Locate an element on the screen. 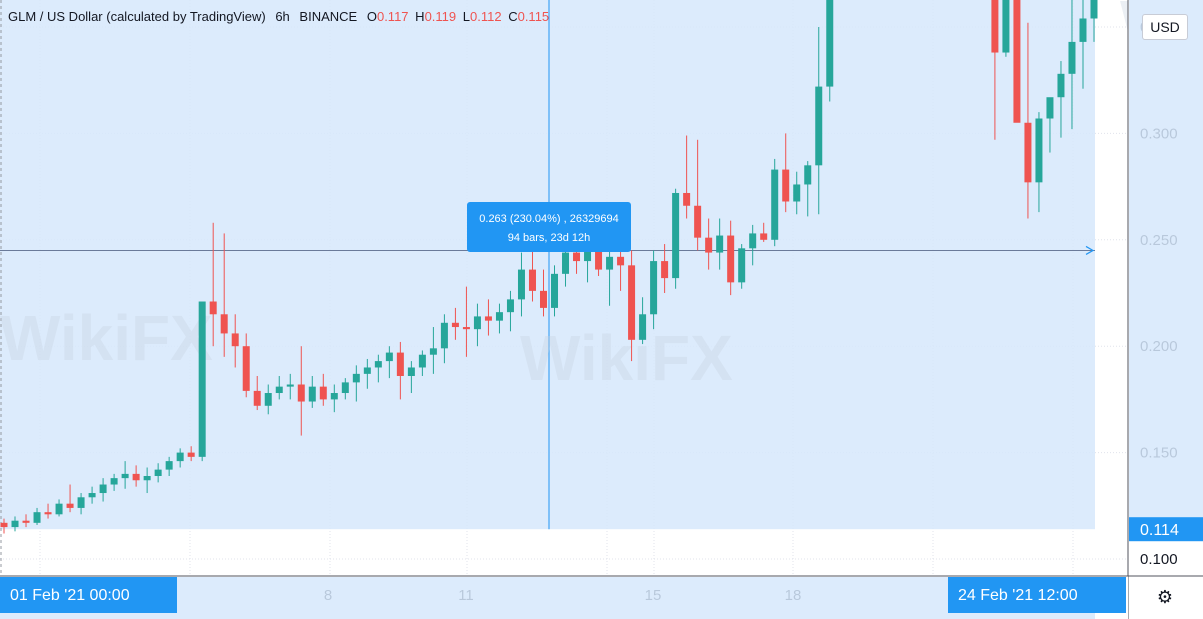 The height and width of the screenshot is (619, 1203). arrow-right-icon is located at coordinates (1090, 250).